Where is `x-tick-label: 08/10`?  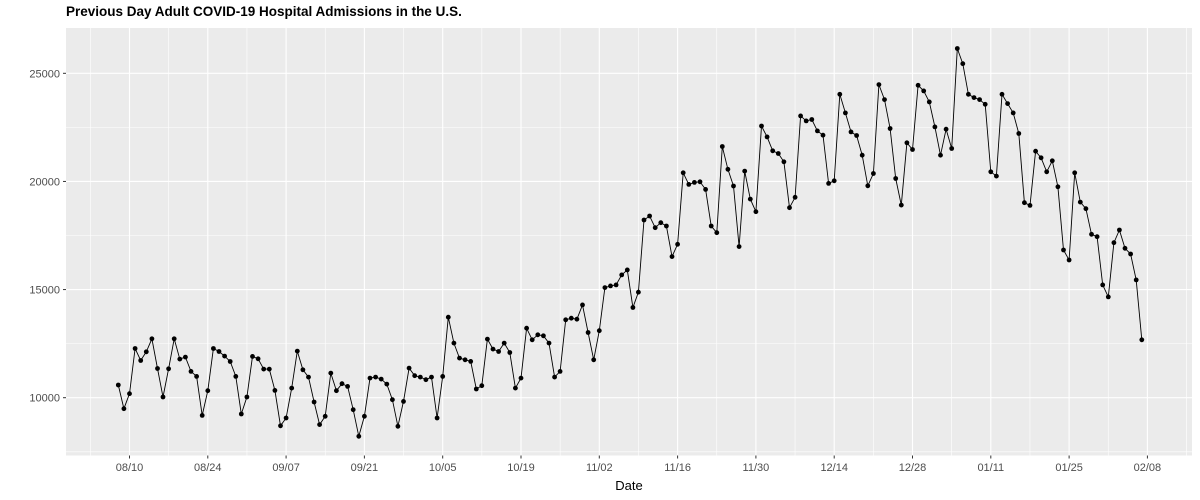
x-tick-label: 08/10 is located at coordinates (130, 468).